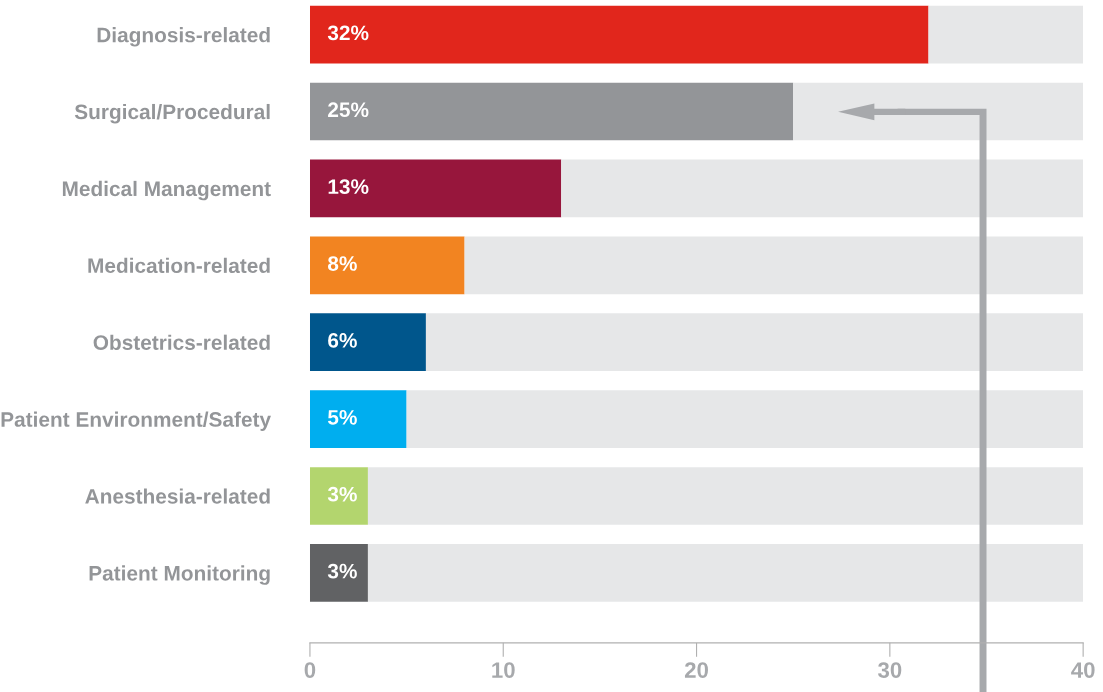  I want to click on y-tick-label: Diagnosis-related, so click(183, 37).